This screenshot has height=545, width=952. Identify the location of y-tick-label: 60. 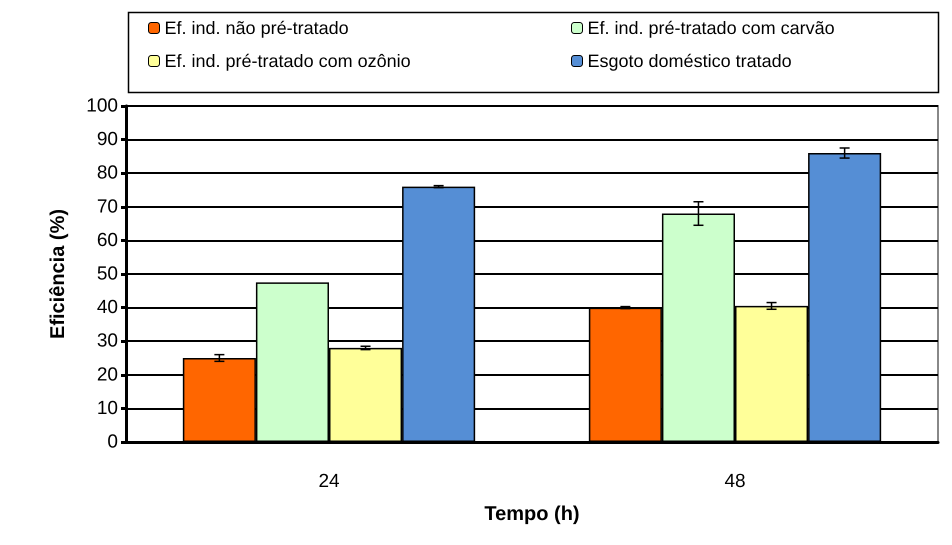
(107, 240).